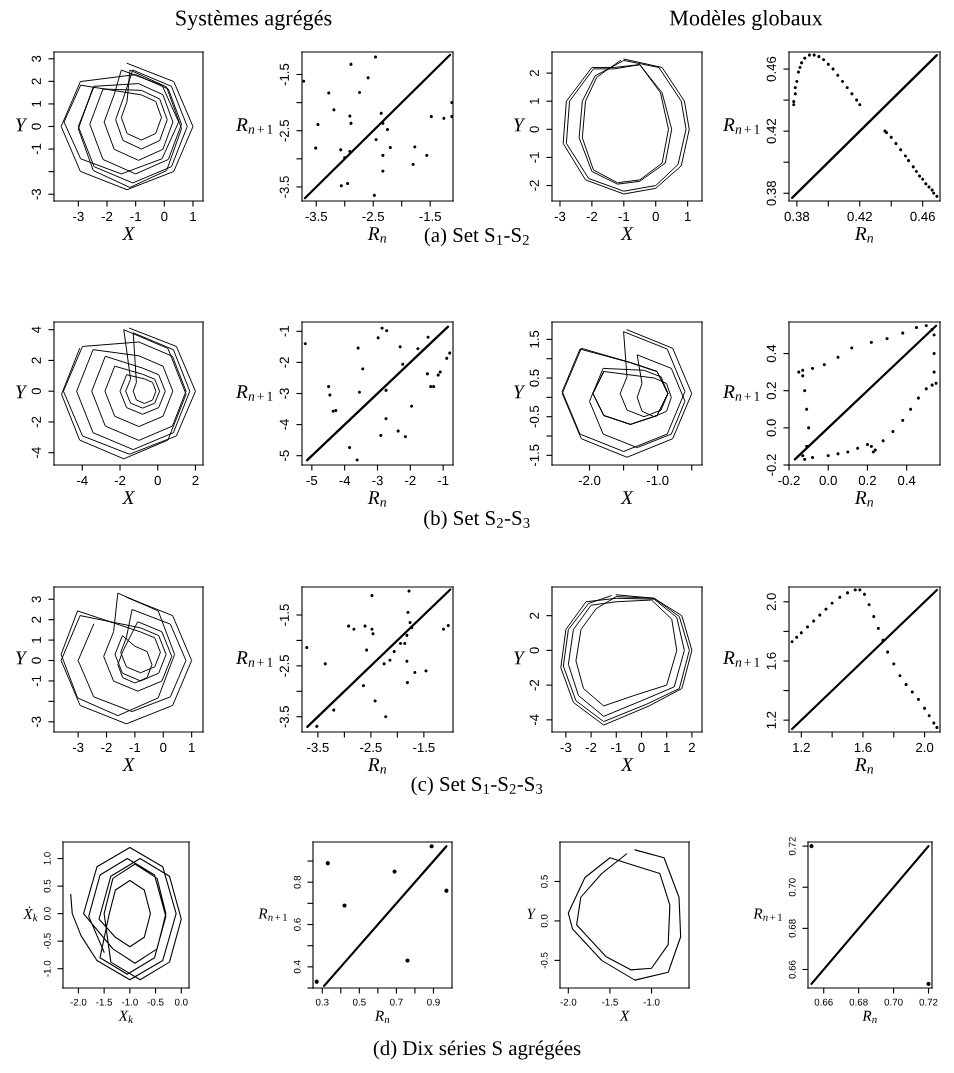  I want to click on x-tick-label: 0.9, so click(433, 1002).